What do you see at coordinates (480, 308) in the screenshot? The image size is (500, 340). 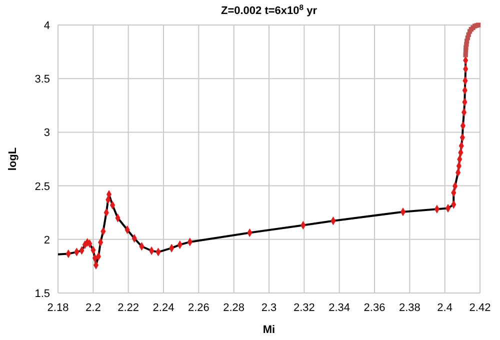 I see `x-tick-label: 2.42` at bounding box center [480, 308].